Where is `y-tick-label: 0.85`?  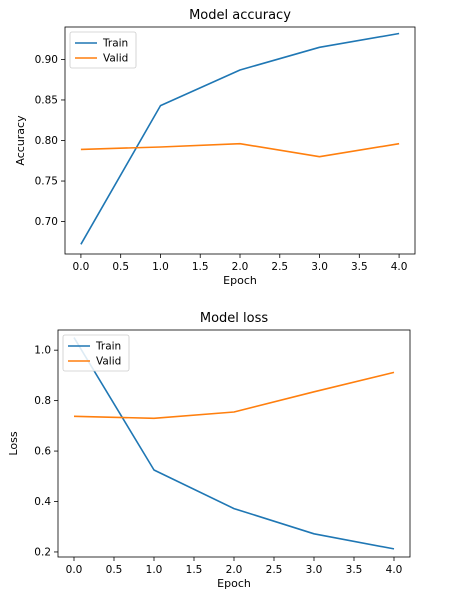 y-tick-label: 0.85 is located at coordinates (46, 100).